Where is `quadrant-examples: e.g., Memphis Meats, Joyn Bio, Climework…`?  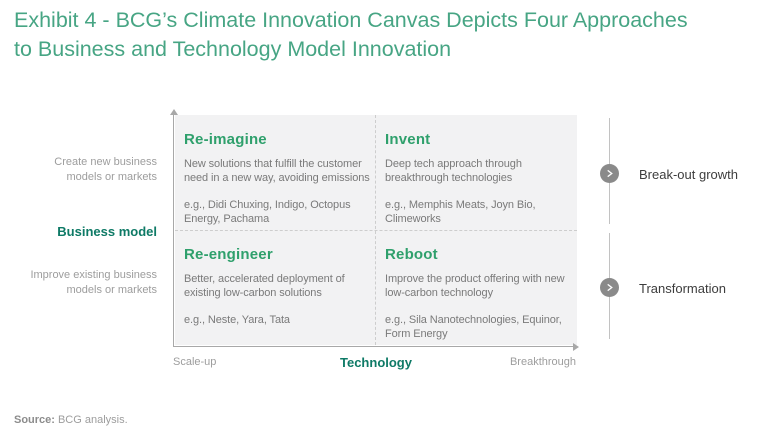
quadrant-examples: e.g., Memphis Meats, Joyn Bio, Climework… is located at coordinates (460, 212).